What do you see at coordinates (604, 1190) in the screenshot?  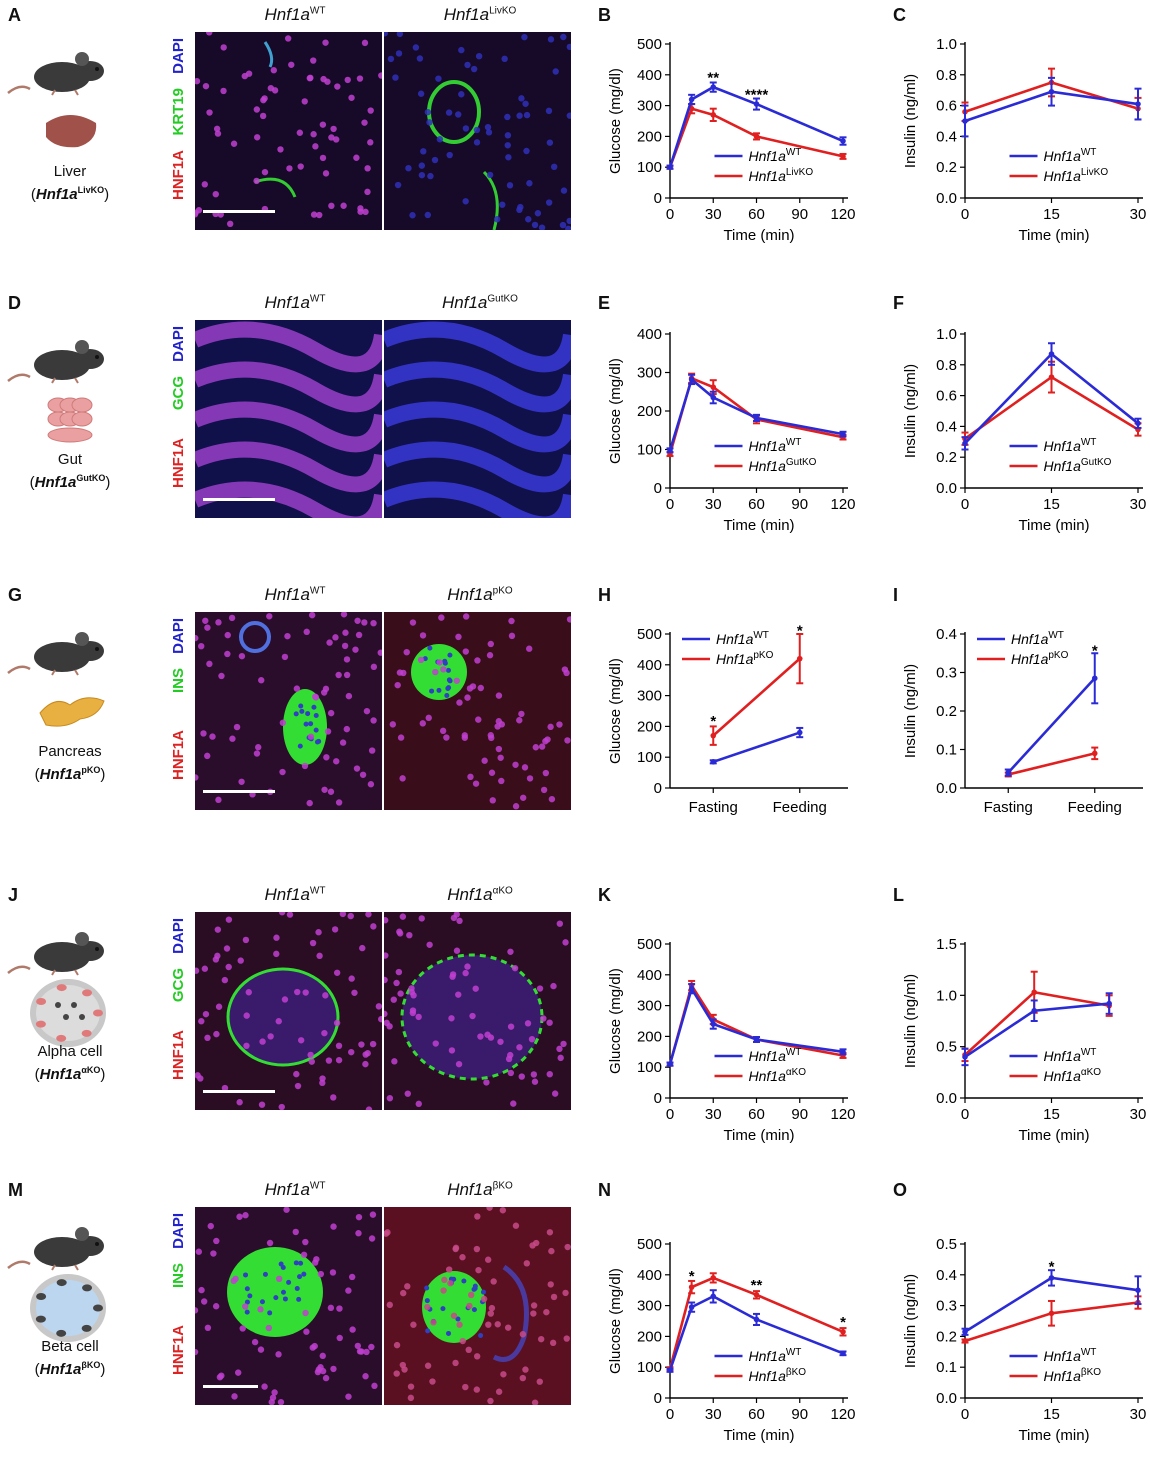 I see `panel-letter-n: N` at bounding box center [604, 1190].